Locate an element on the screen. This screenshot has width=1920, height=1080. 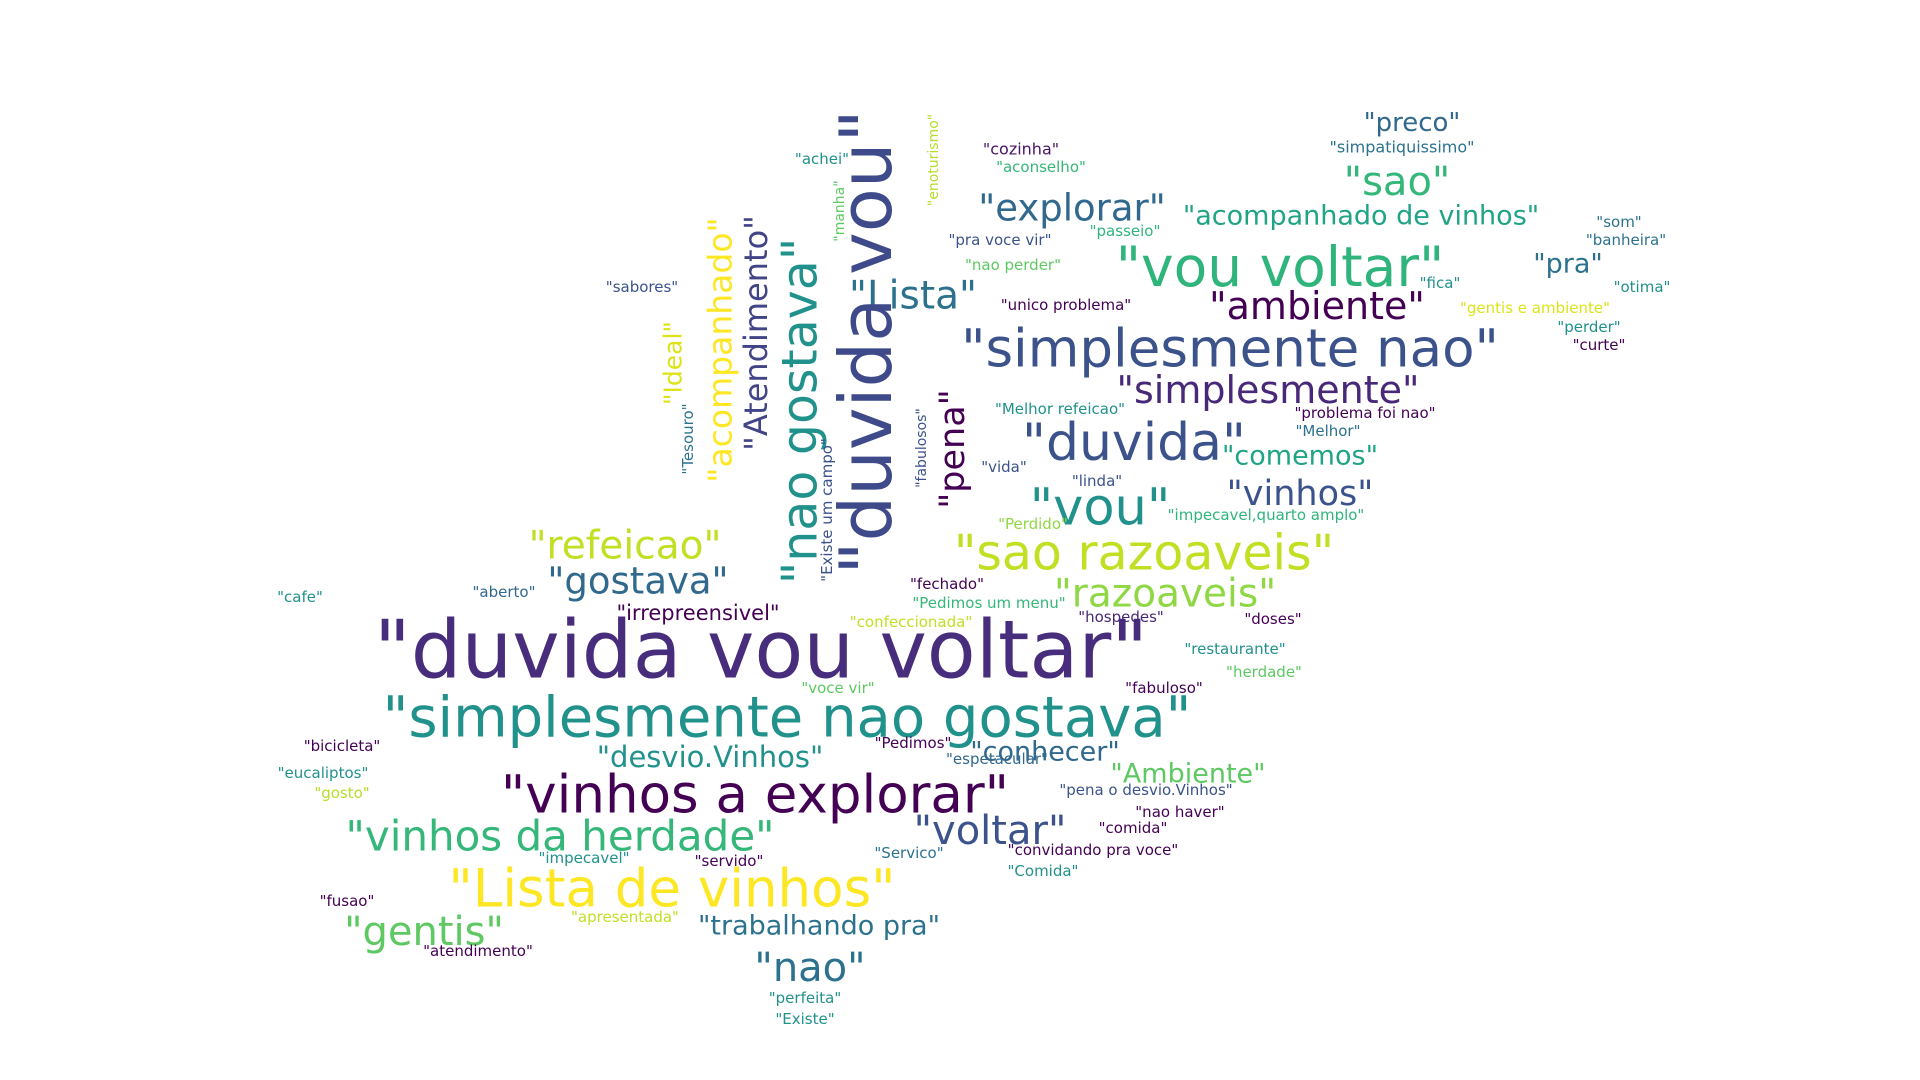
cloud-word: "comemos" is located at coordinates (1300, 456).